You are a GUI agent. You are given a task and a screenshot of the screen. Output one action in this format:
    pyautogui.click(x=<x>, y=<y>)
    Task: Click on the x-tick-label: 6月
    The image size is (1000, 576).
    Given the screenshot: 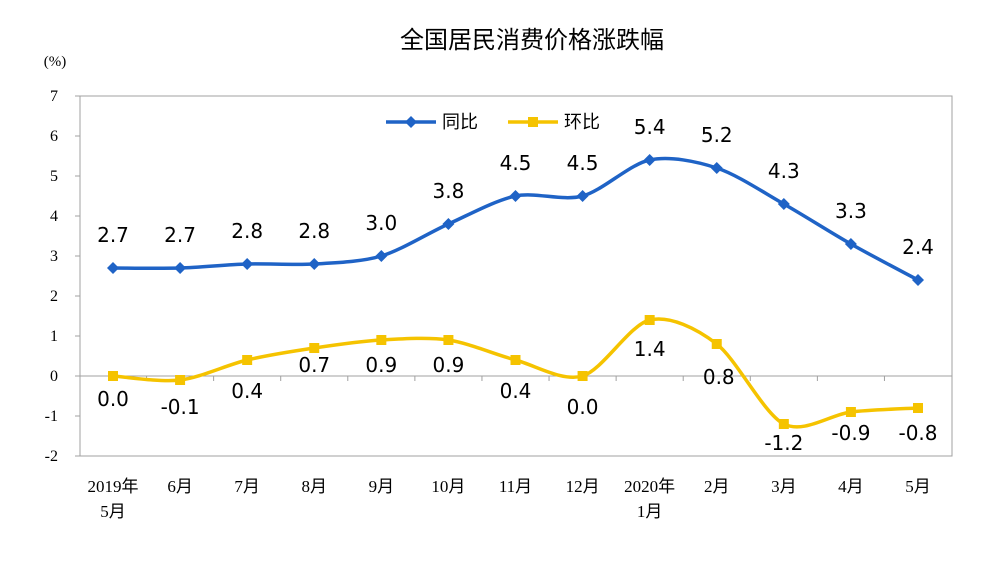 What is the action you would take?
    pyautogui.click(x=180, y=486)
    